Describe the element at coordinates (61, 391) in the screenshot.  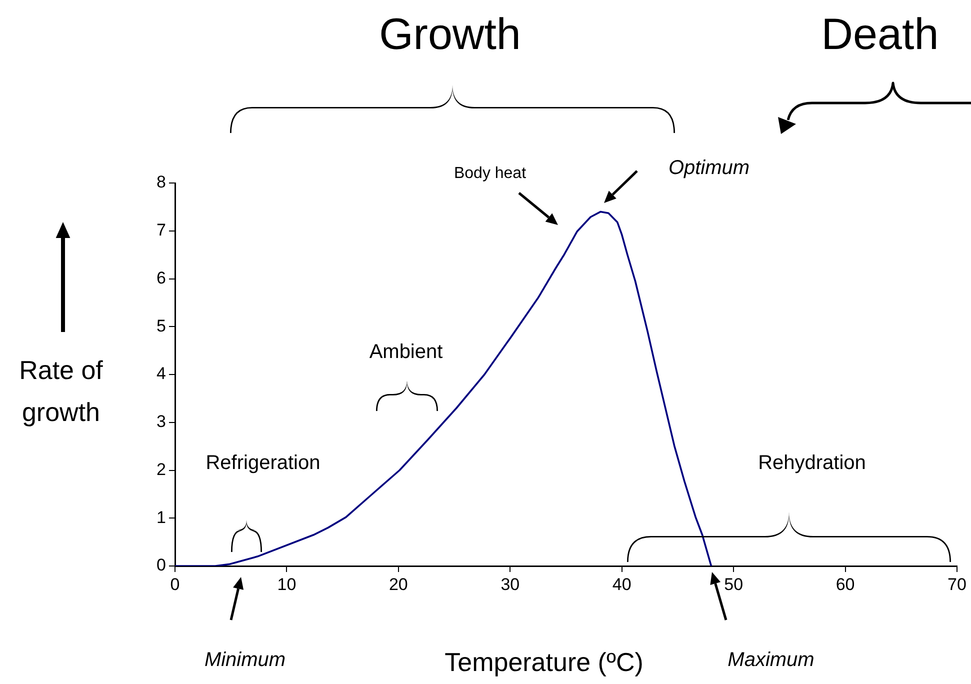
I see `y-axis-title: Rate of growth` at that location.